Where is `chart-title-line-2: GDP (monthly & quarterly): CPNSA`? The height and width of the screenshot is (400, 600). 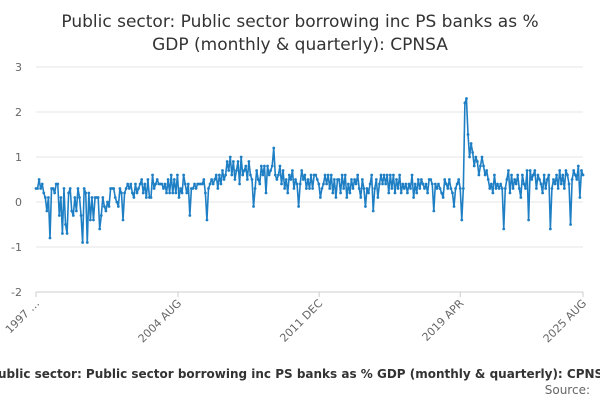 chart-title-line-2: GDP (monthly & quarterly): CPNSA is located at coordinates (300, 45).